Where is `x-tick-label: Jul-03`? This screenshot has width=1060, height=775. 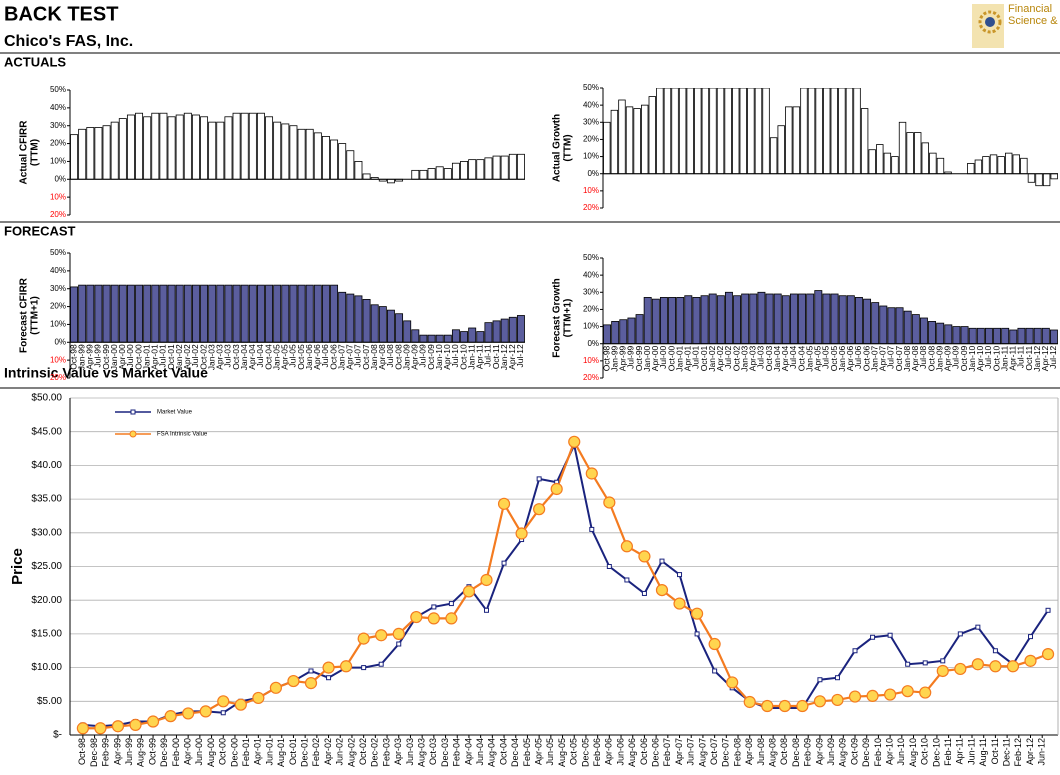
x-tick-label: Jul-03 is located at coordinates (761, 356).